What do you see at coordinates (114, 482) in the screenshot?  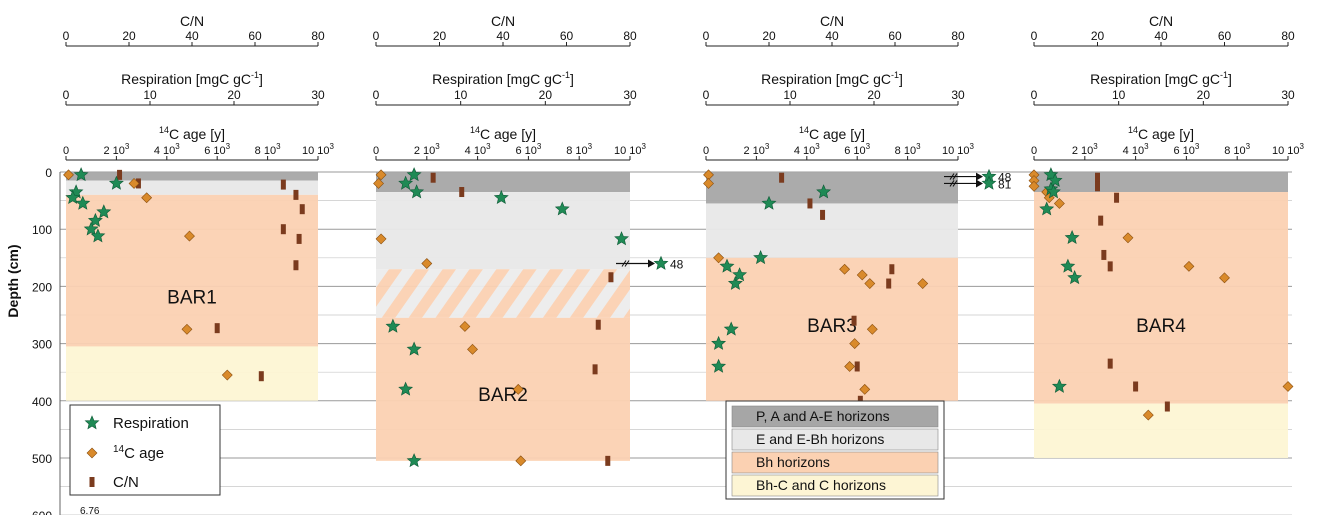 I see `legend-cn-item: C/N` at bounding box center [114, 482].